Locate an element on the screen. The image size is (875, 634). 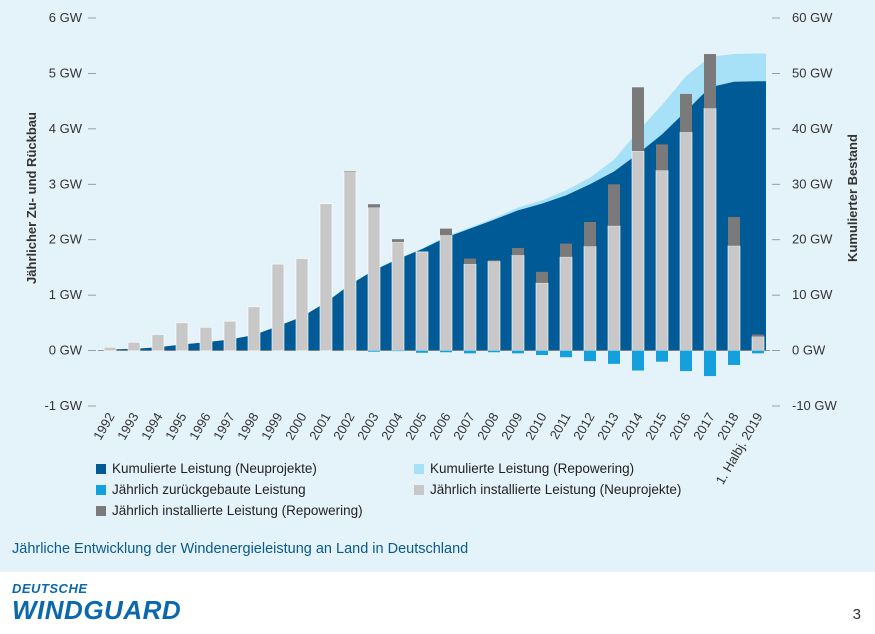
right-axis-tick-label: 0 GW is located at coordinates (809, 350).